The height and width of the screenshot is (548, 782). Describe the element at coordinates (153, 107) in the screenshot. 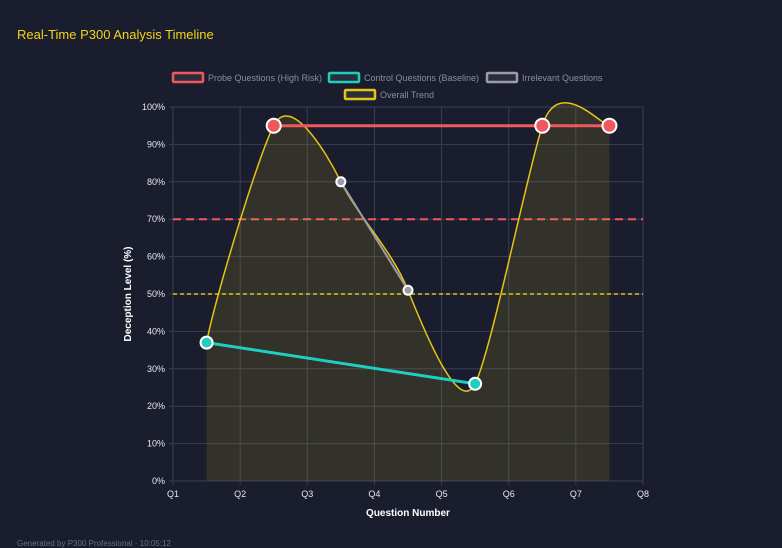

I see `y-tick-label: 100%` at that location.